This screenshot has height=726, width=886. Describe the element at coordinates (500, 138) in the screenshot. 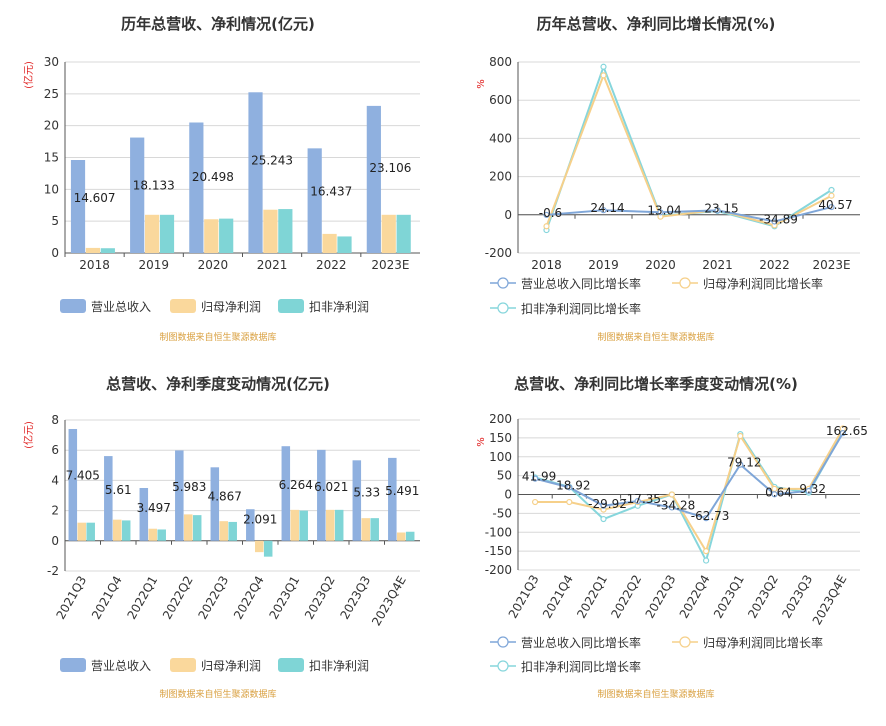

I see `y-tick-label: 400` at that location.